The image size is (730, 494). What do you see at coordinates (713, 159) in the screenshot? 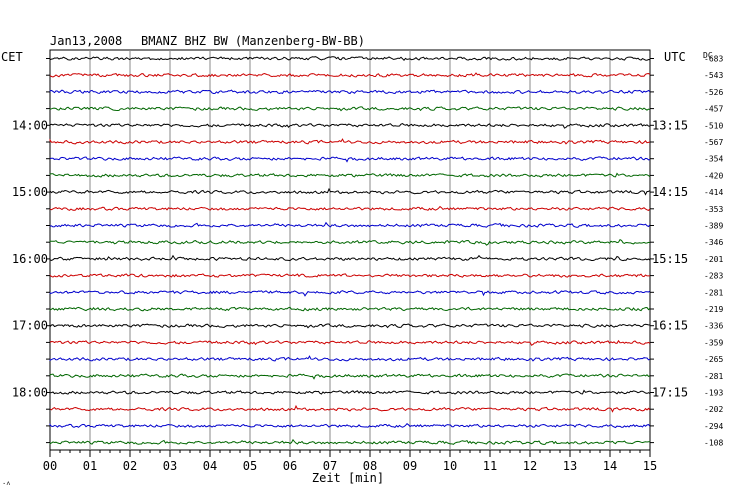
I see `dc-offset-label: -354` at bounding box center [713, 159].